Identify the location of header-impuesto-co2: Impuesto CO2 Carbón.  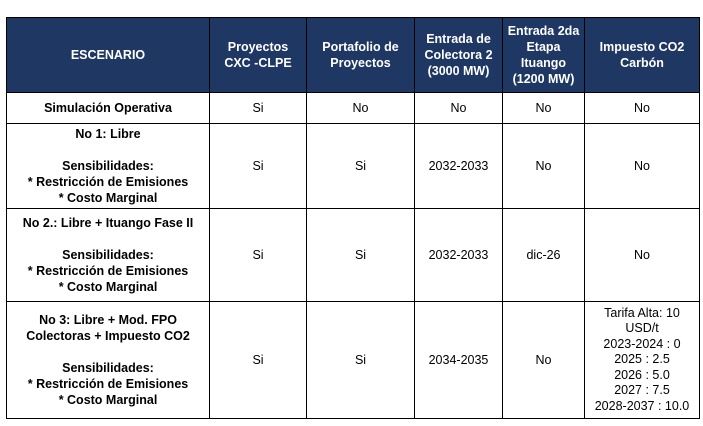
(642, 55).